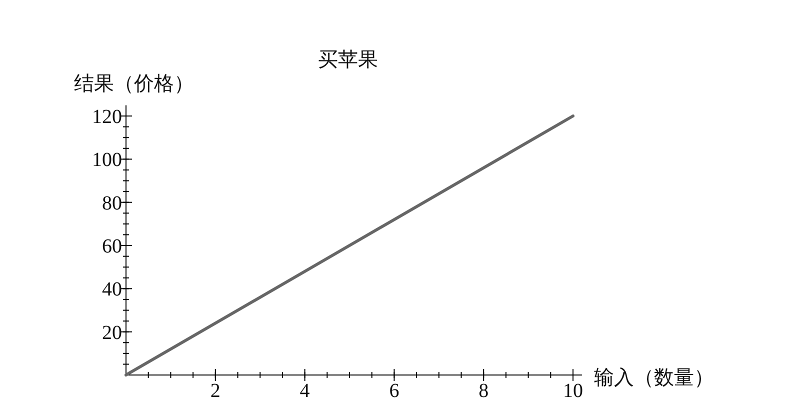 Image resolution: width=786 pixels, height=420 pixels. What do you see at coordinates (107, 117) in the screenshot?
I see `y-tick-label: 120` at bounding box center [107, 117].